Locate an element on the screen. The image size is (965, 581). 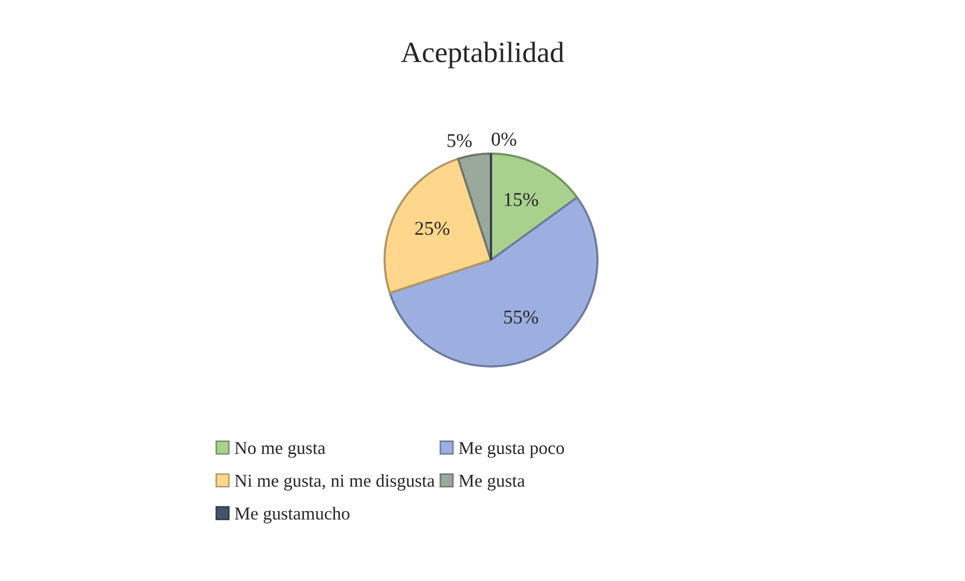
data-label: 25% is located at coordinates (432, 228).